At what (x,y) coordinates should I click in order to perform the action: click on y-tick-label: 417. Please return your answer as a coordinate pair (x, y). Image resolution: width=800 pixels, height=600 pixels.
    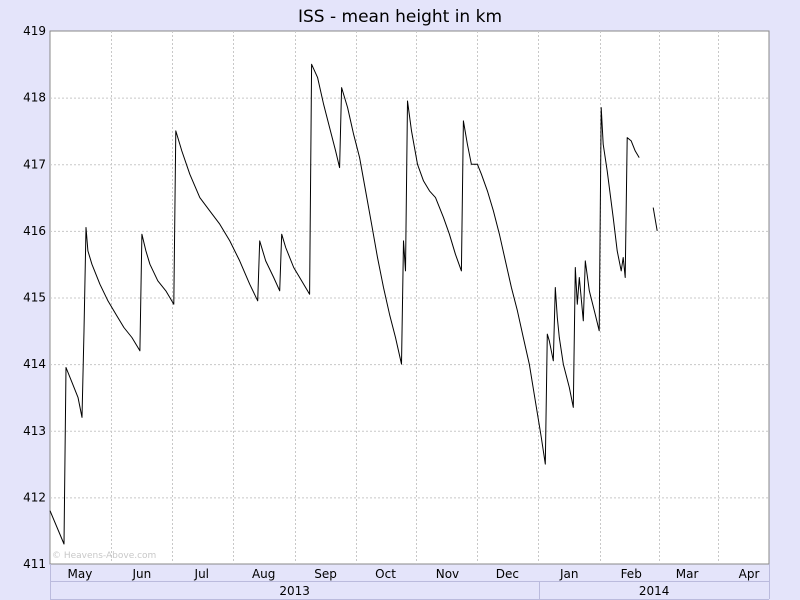
    Looking at the image, I should click on (34, 164).